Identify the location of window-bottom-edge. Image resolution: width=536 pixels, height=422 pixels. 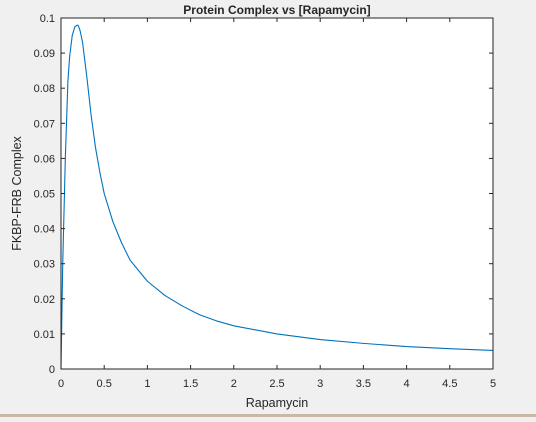
(268, 415).